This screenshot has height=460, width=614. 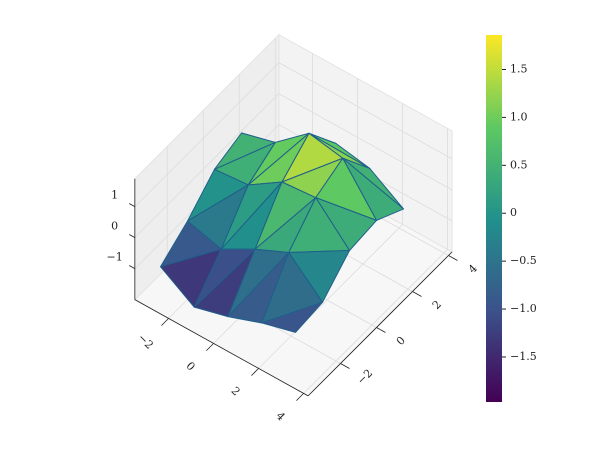 I want to click on colorbar-tick-label: 1.5, so click(x=519, y=68).